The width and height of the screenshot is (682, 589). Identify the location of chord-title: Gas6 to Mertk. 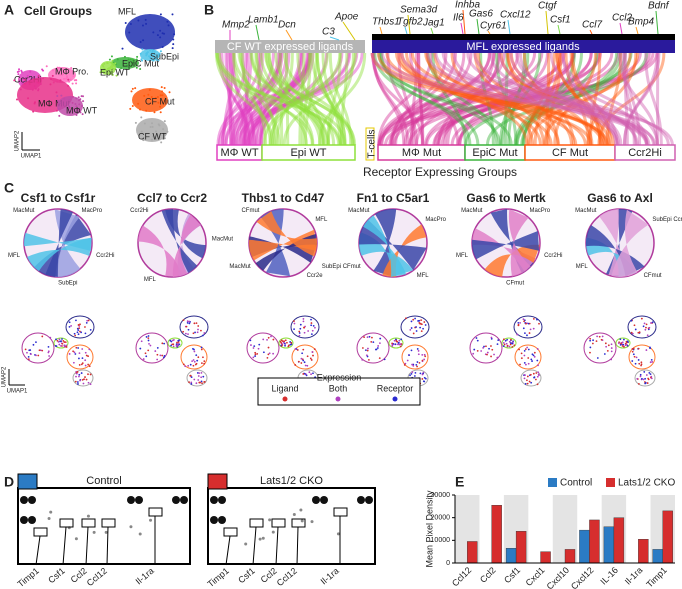
(506, 198).